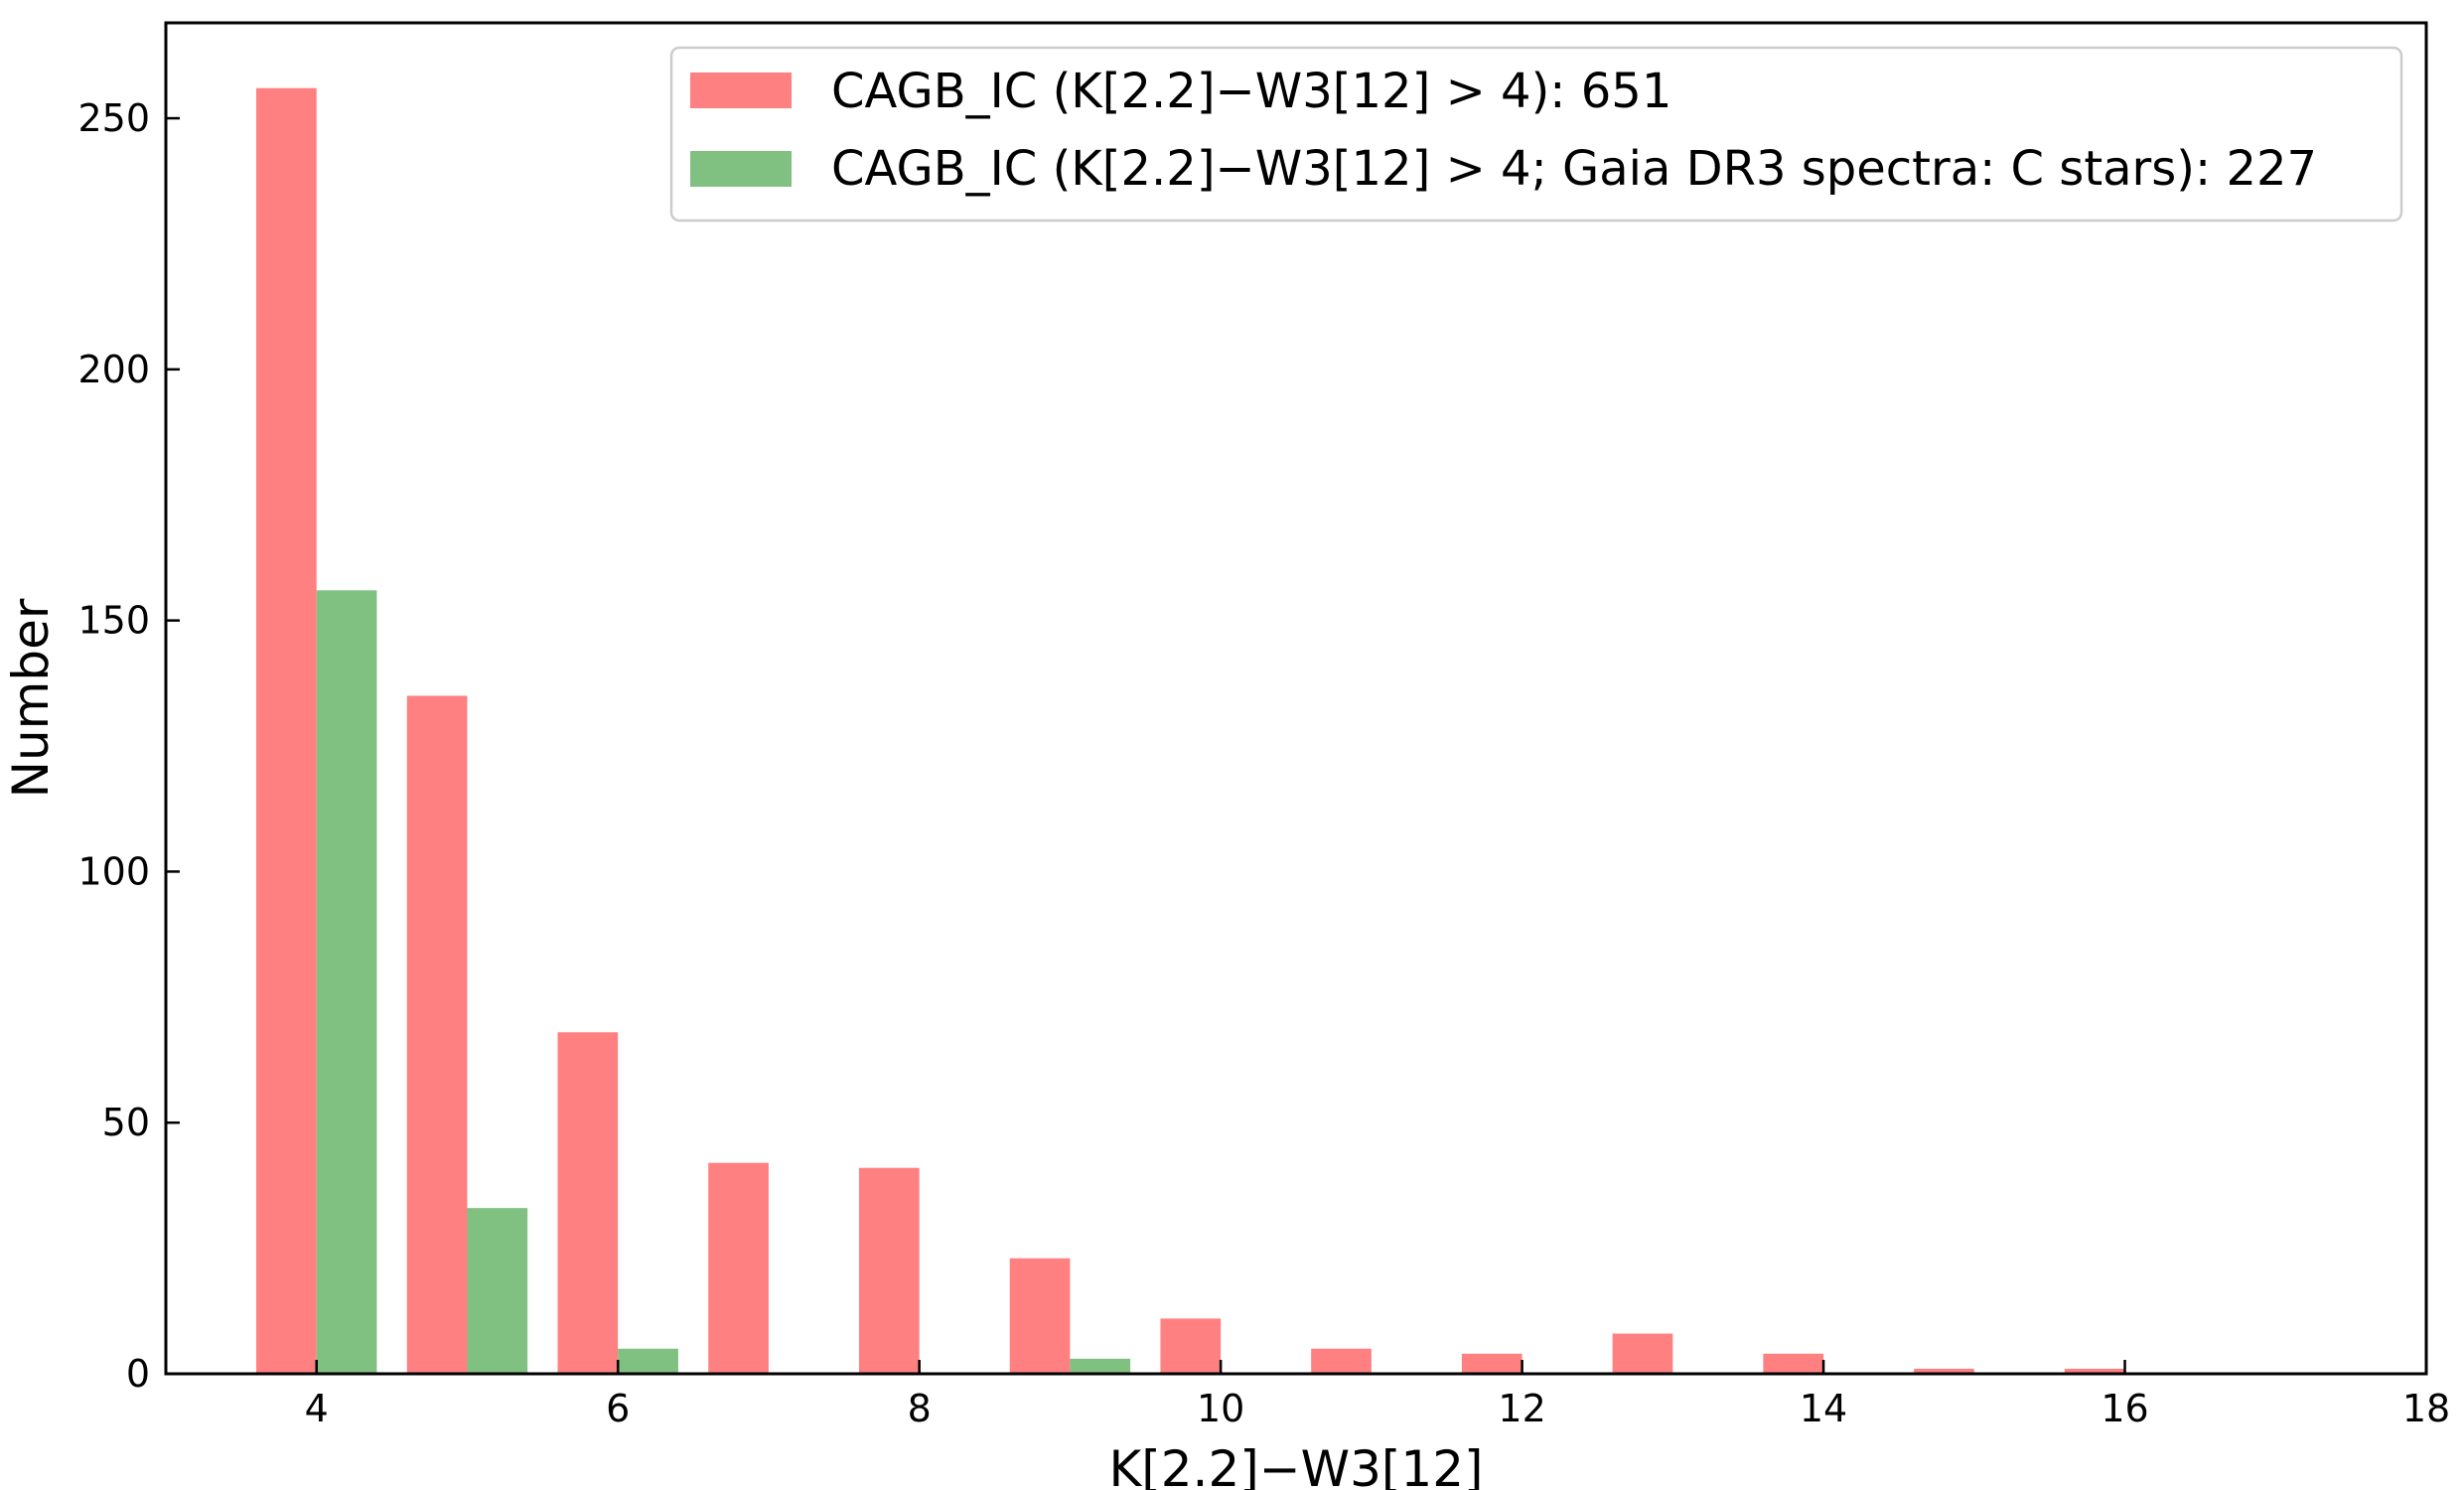 This screenshot has width=2464, height=1490. What do you see at coordinates (618, 1409) in the screenshot?
I see `x-tick-label-6: 6` at bounding box center [618, 1409].